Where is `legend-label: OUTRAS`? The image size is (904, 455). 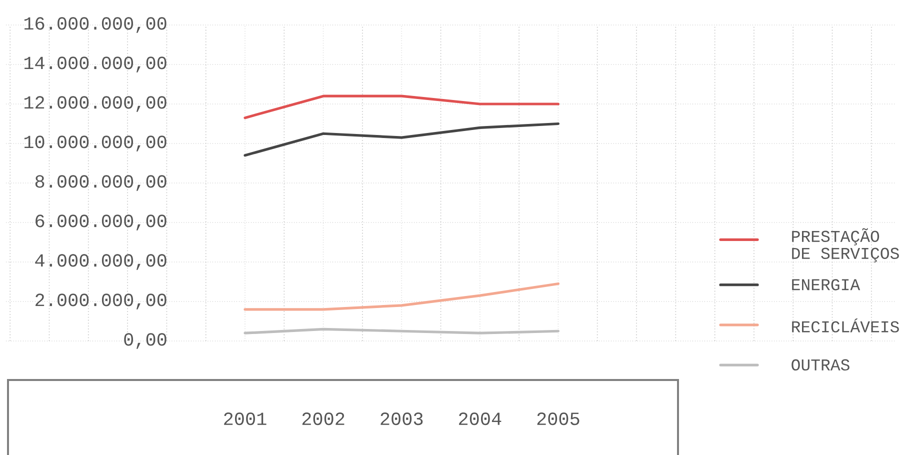
legend-label: OUTRAS is located at coordinates (821, 365).